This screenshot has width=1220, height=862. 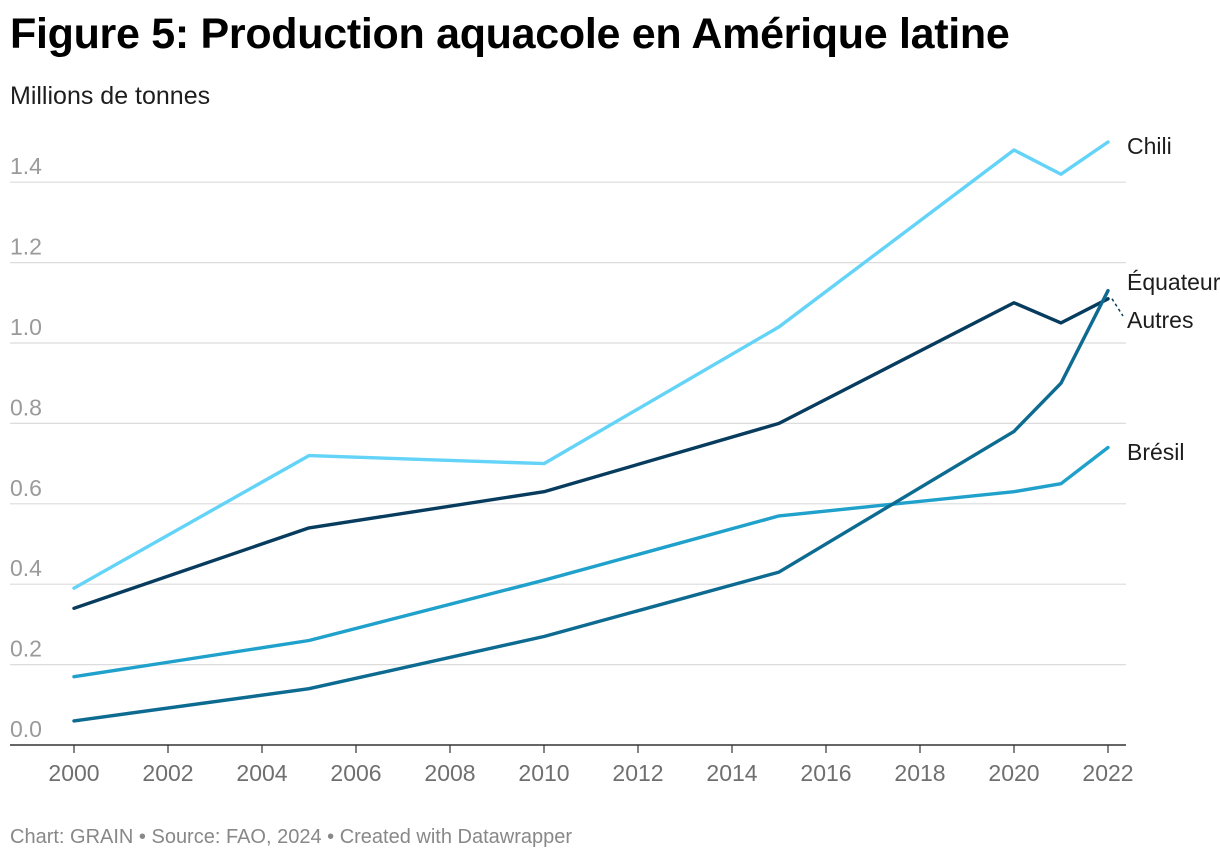 I want to click on series-label: Chili, so click(x=1149, y=146).